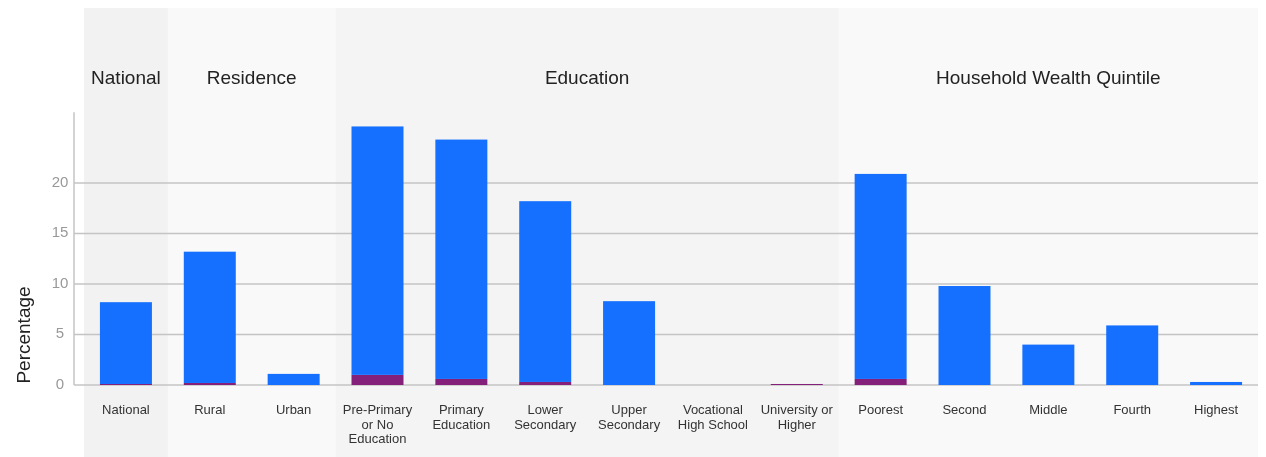 The height and width of the screenshot is (457, 1266). What do you see at coordinates (210, 409) in the screenshot?
I see `x-tick-label: Rural` at bounding box center [210, 409].